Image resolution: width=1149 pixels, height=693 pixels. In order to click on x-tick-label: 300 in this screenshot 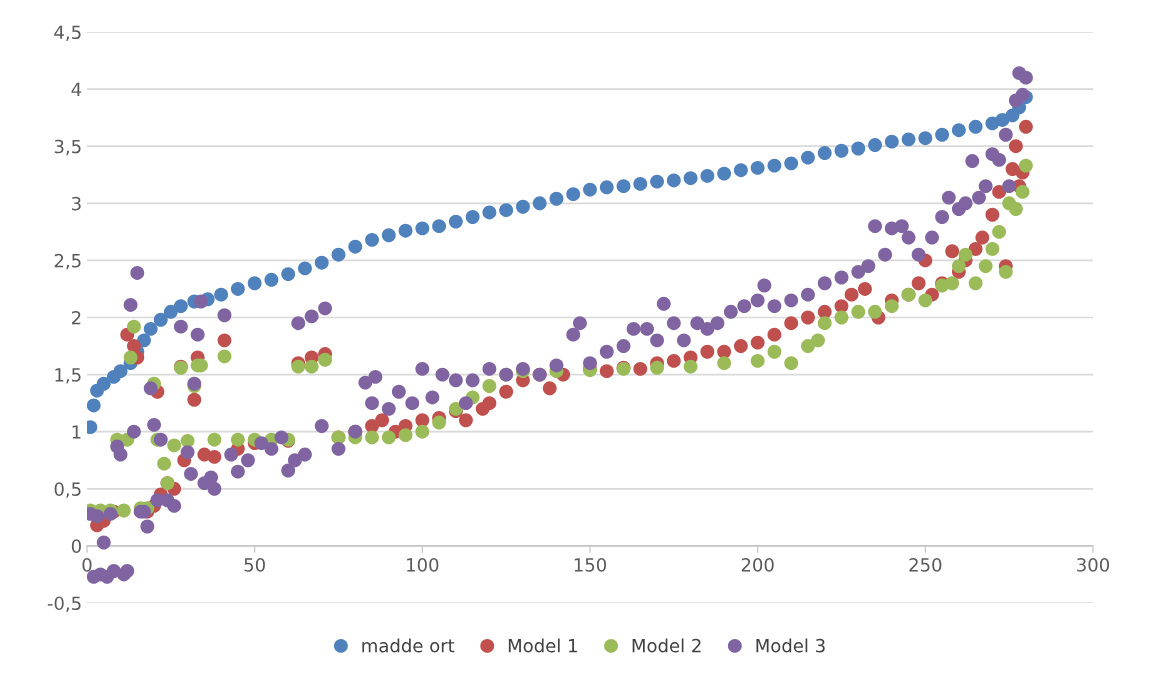, I will do `click(1093, 565)`.